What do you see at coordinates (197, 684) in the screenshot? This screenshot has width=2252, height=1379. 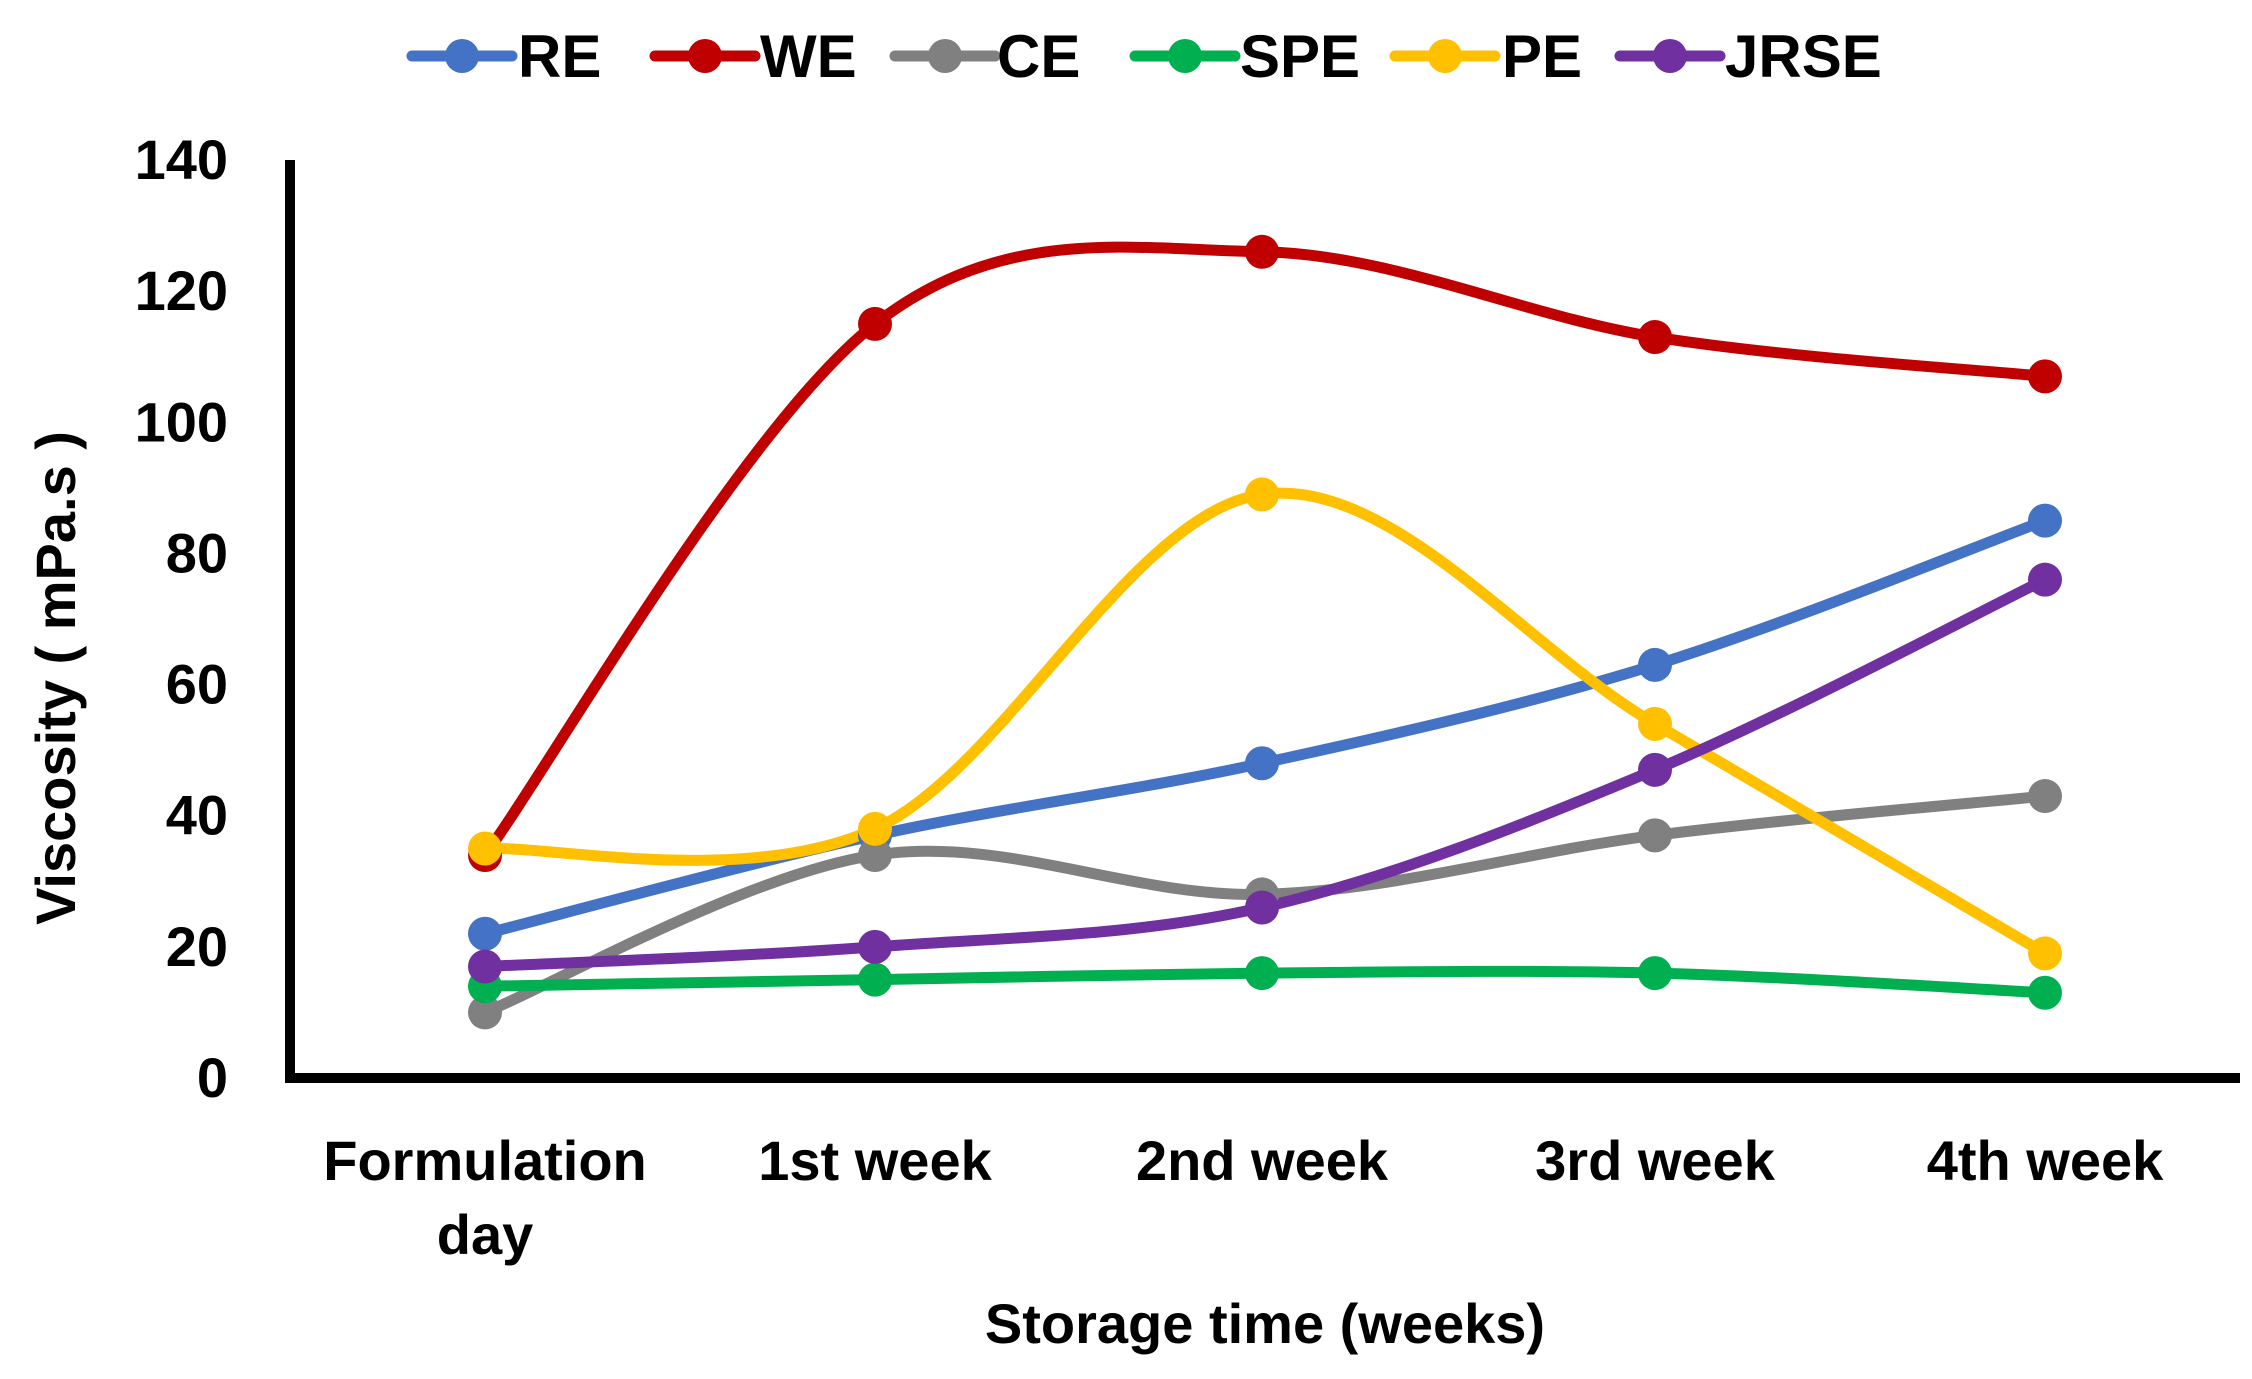 I see `y-tick-label: 60` at bounding box center [197, 684].